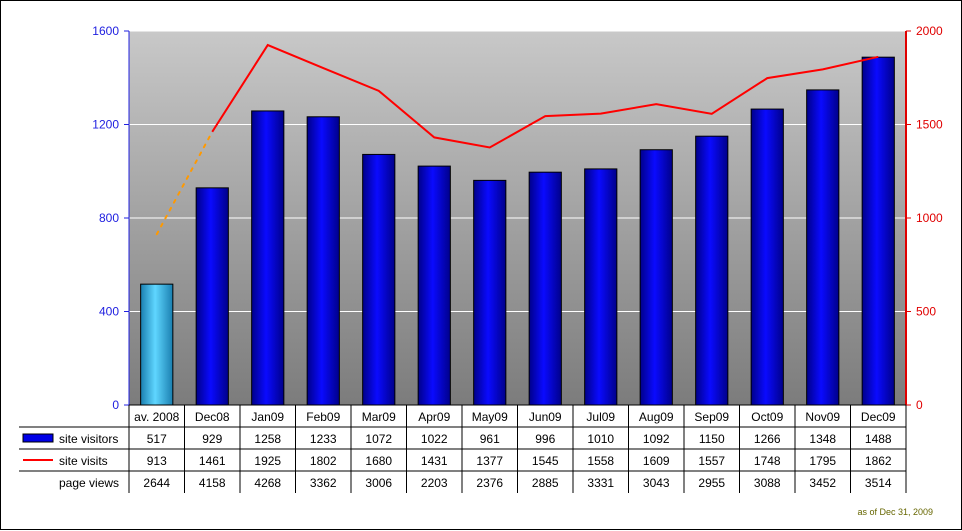  Describe the element at coordinates (157, 439) in the screenshot. I see `data-label: 517` at that location.